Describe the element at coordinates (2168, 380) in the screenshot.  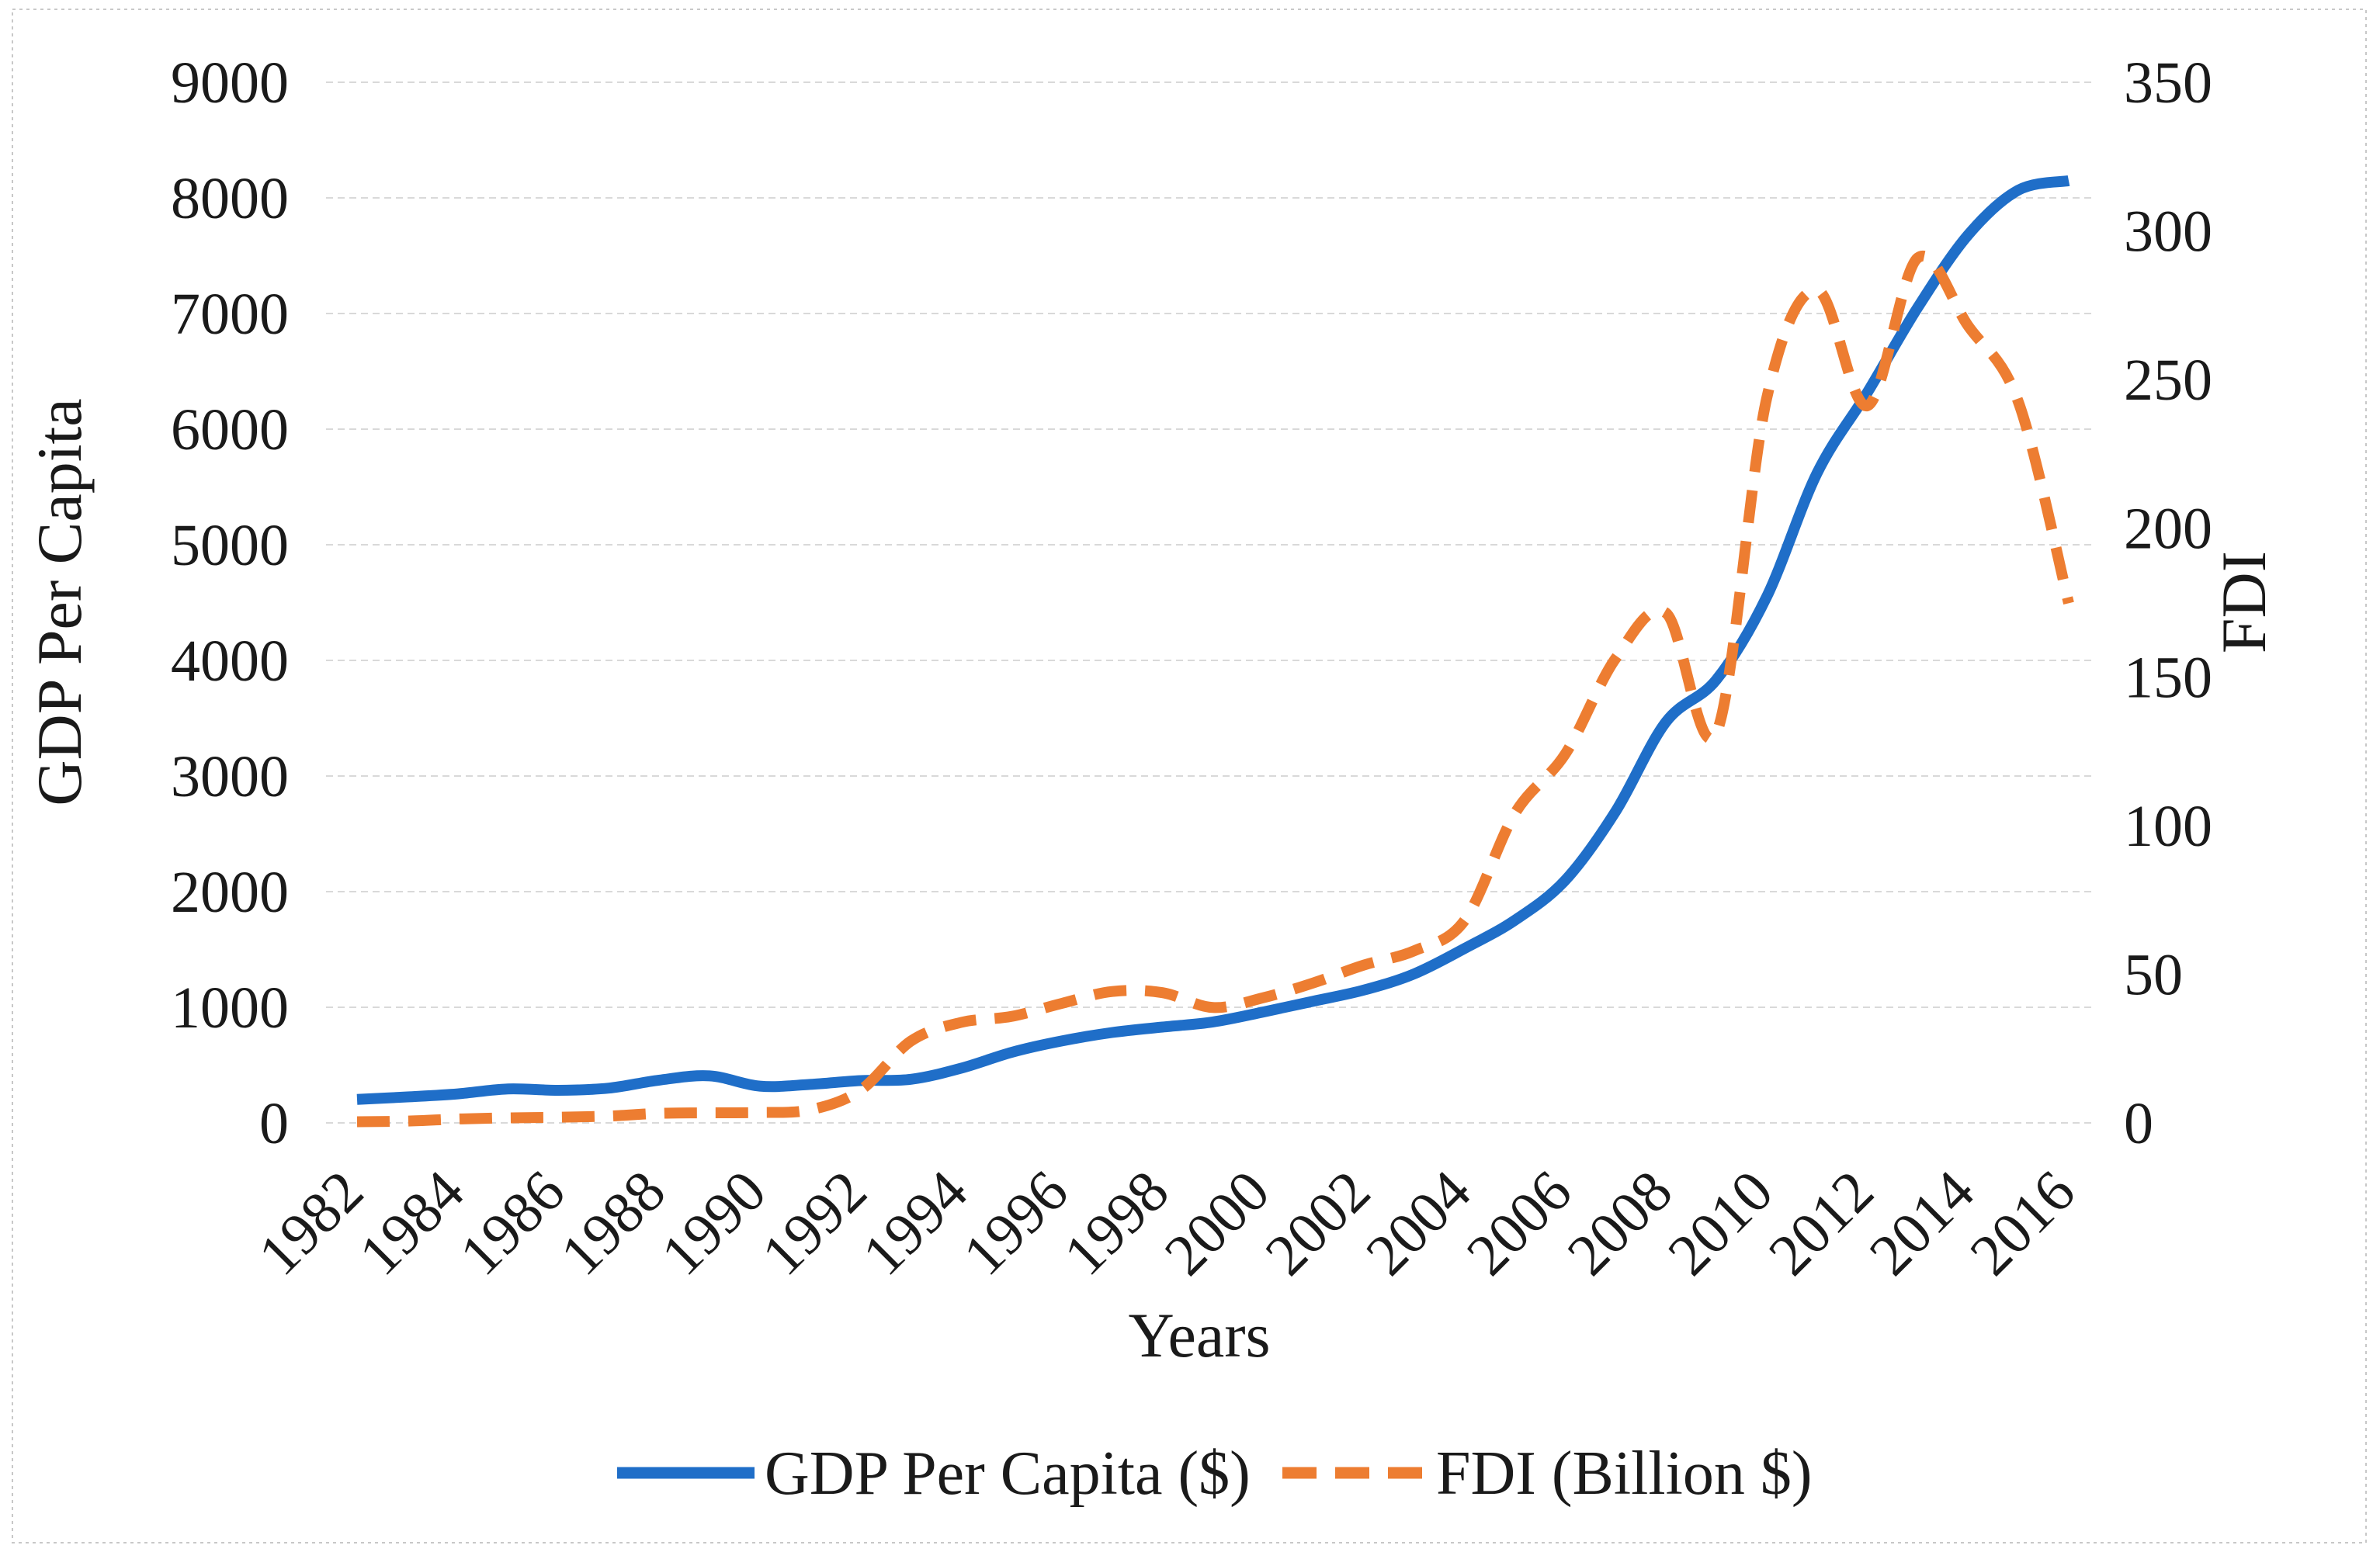
I see `right-axis-tick-label: 250` at that location.